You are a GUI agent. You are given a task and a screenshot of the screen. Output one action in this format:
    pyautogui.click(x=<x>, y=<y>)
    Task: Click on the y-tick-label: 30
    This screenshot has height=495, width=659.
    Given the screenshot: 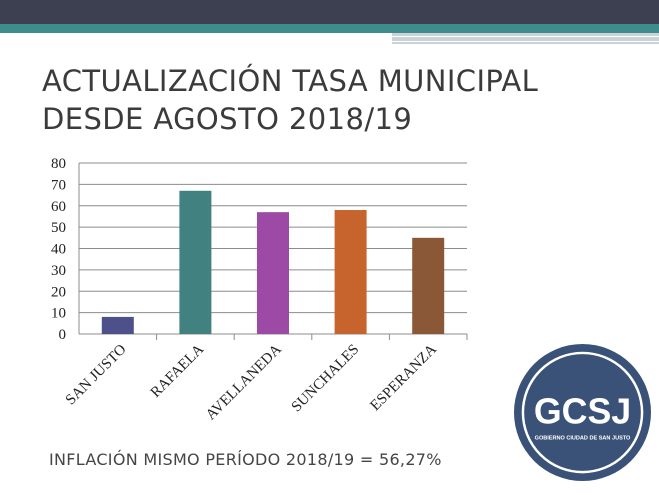 What is the action you would take?
    pyautogui.click(x=58, y=271)
    